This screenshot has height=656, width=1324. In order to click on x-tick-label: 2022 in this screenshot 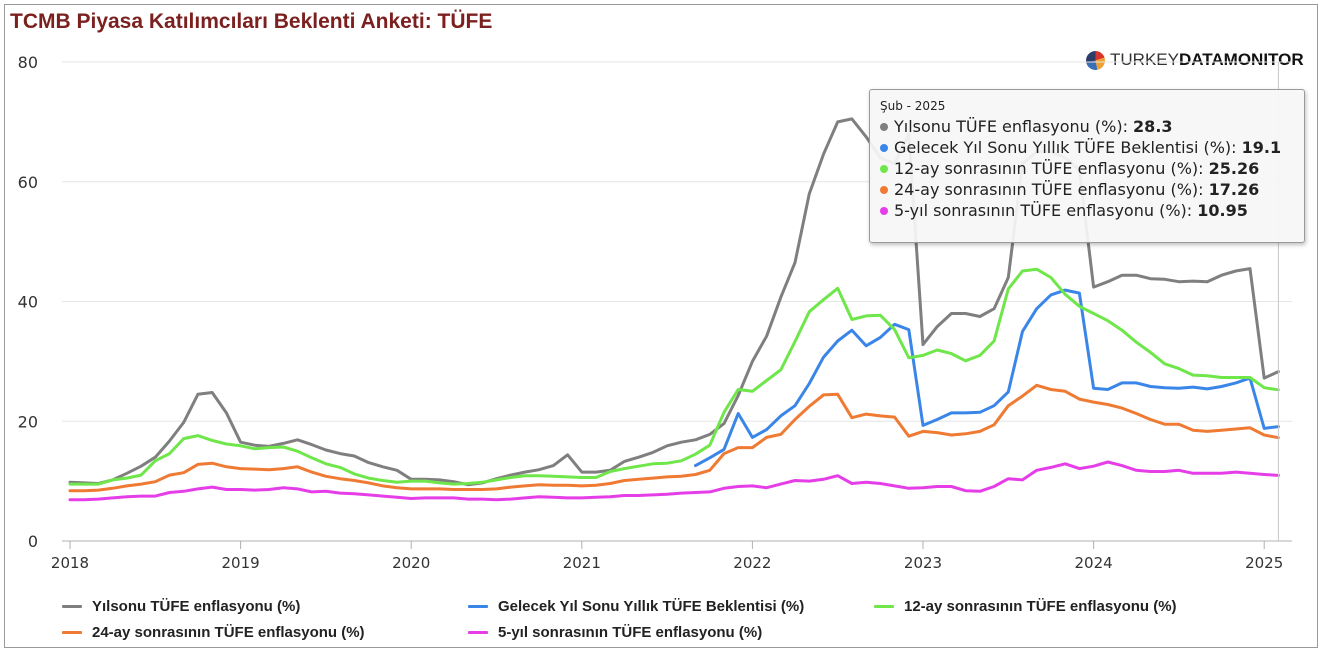, I will do `click(752, 563)`.